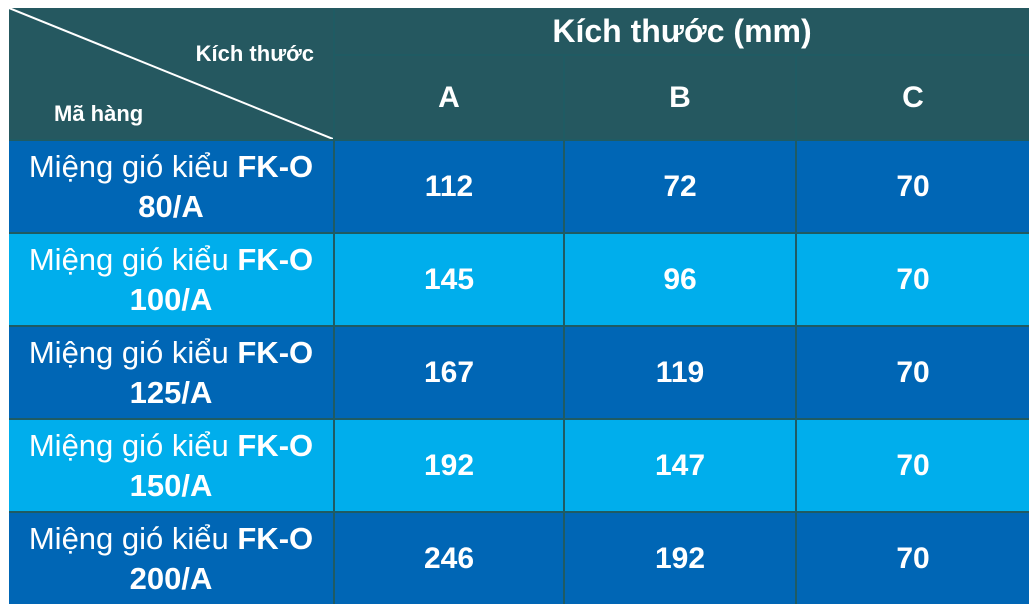  What do you see at coordinates (99, 113) in the screenshot?
I see `corner-bottom-label: Mã hàng` at bounding box center [99, 113].